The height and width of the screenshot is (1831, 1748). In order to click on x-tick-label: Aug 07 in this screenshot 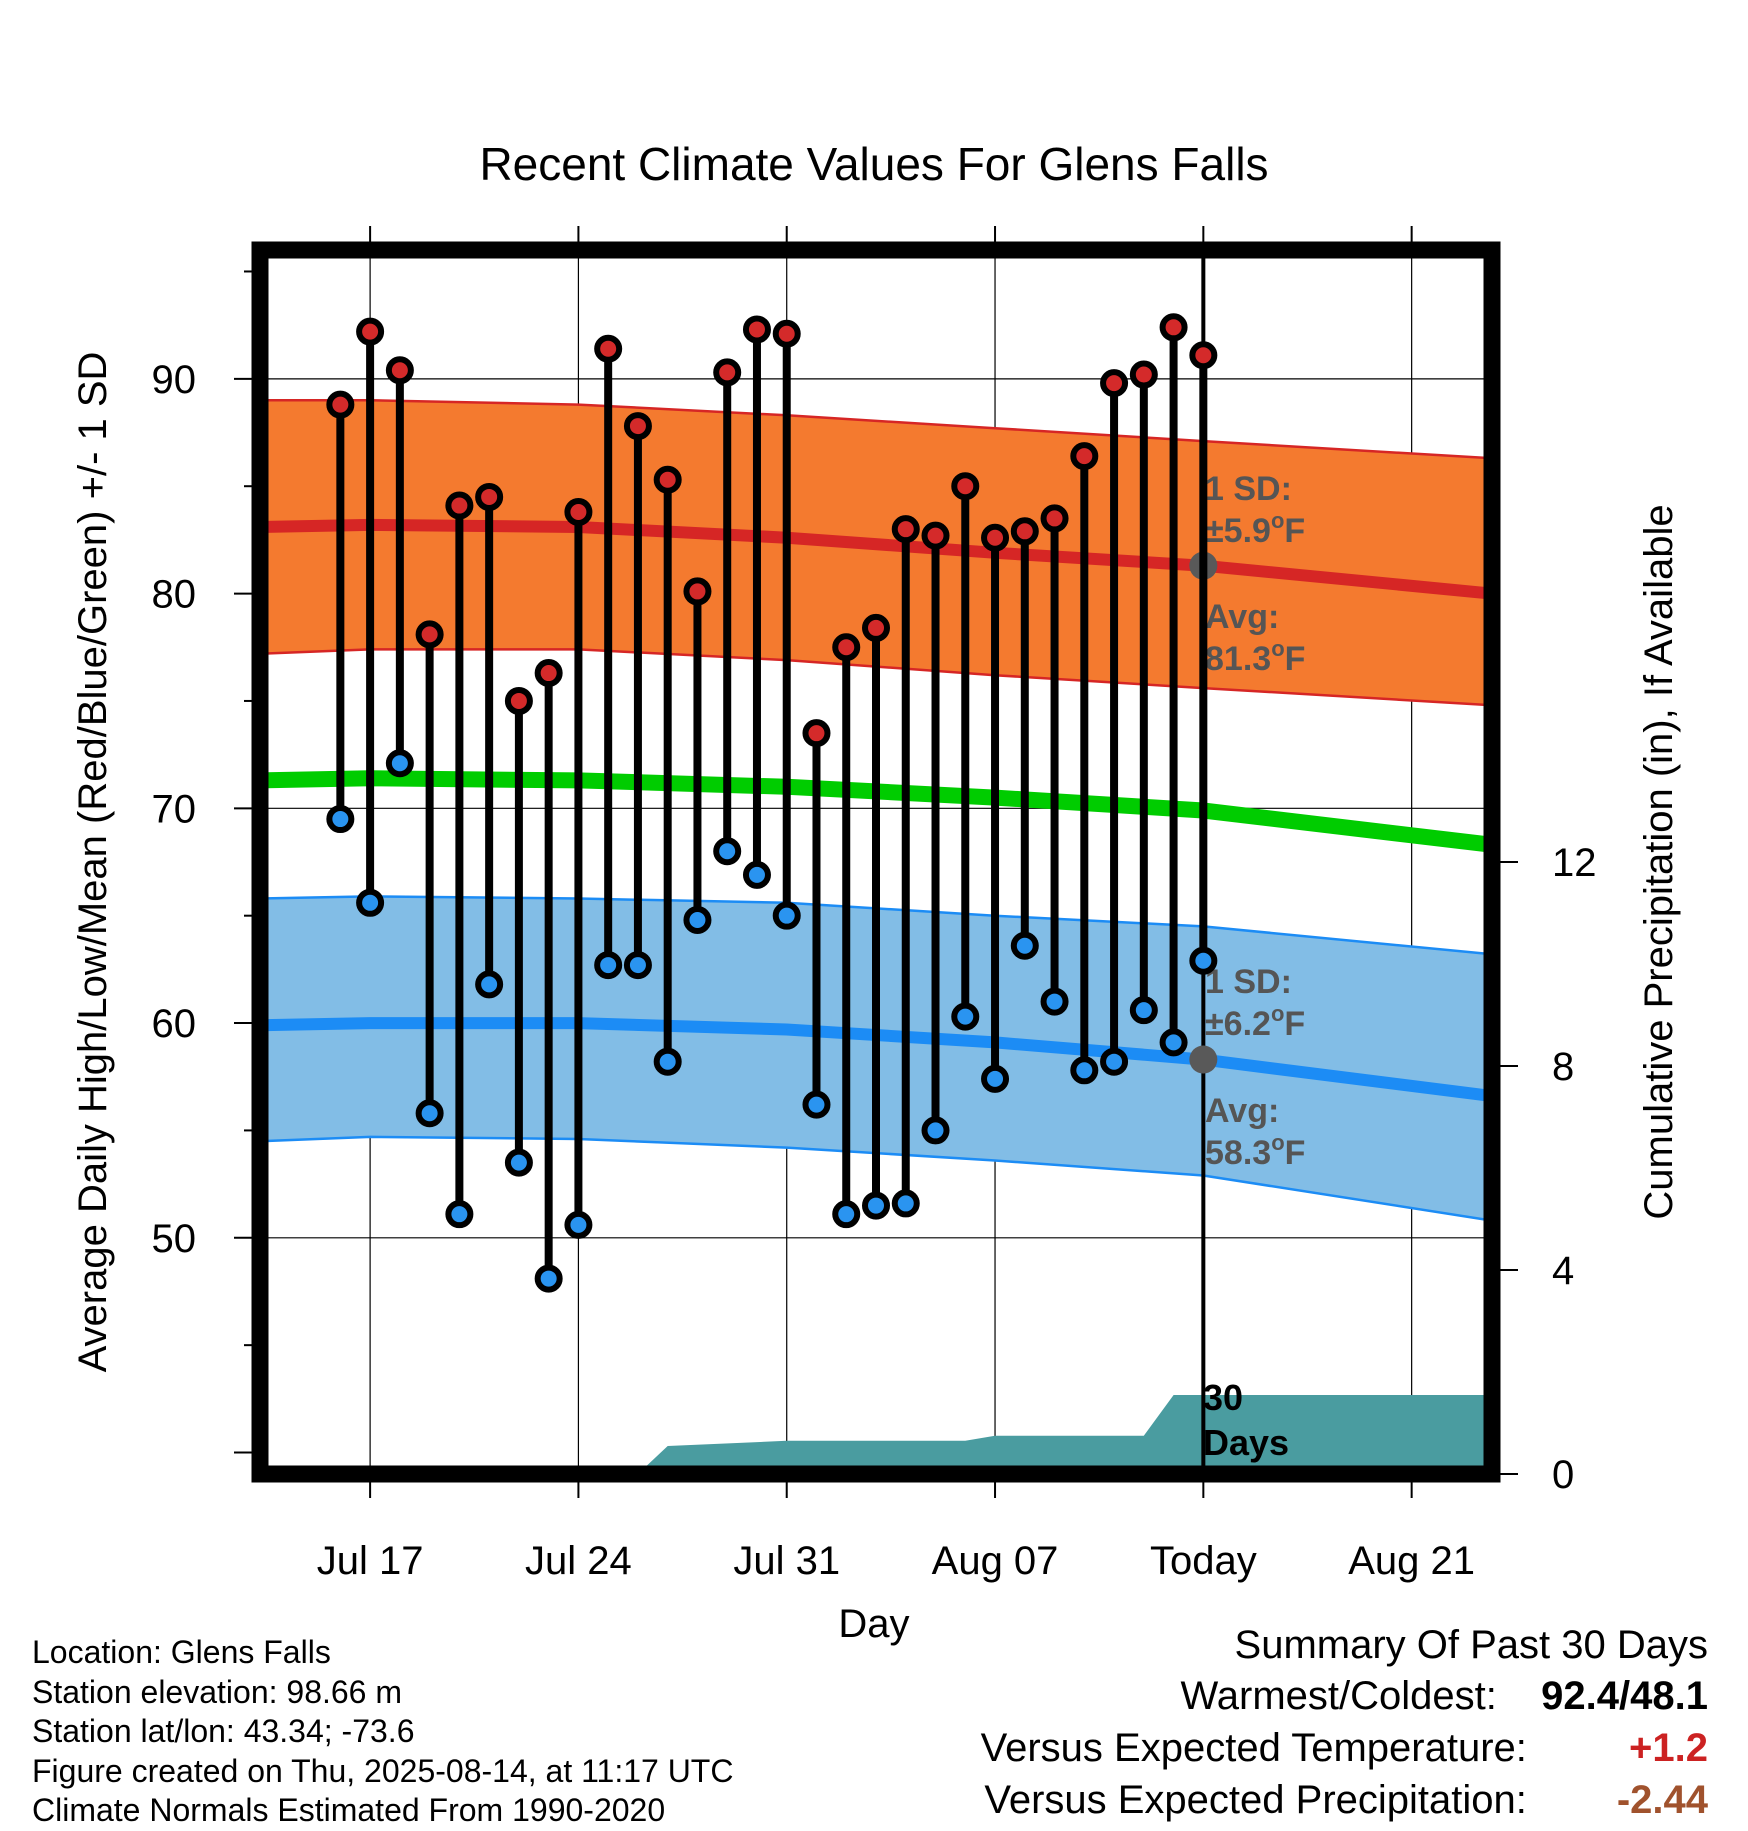, I will do `click(995, 1561)`.